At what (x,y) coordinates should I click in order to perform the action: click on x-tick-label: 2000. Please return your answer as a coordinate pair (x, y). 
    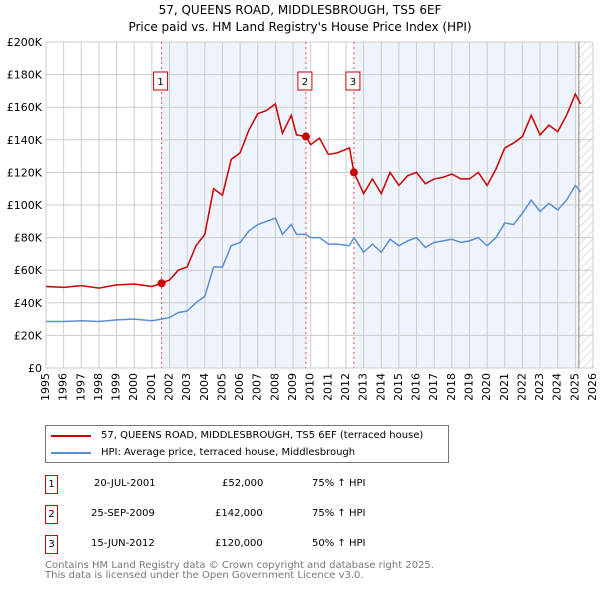
    Looking at the image, I should click on (133, 386).